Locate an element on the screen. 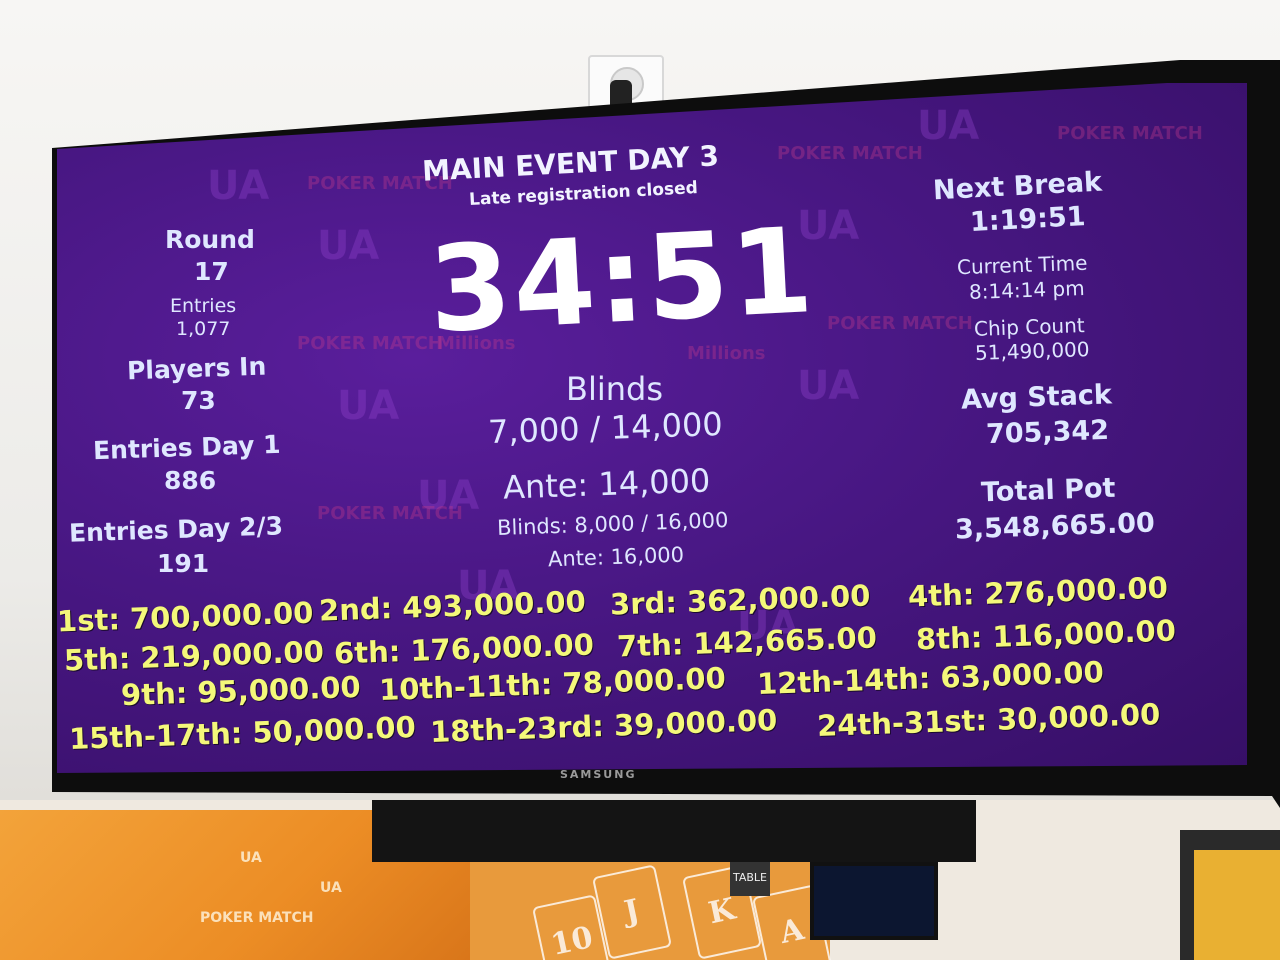 This screenshot has width=1280, height=960. blinds-value: 7,000 / 14,000 is located at coordinates (605, 428).